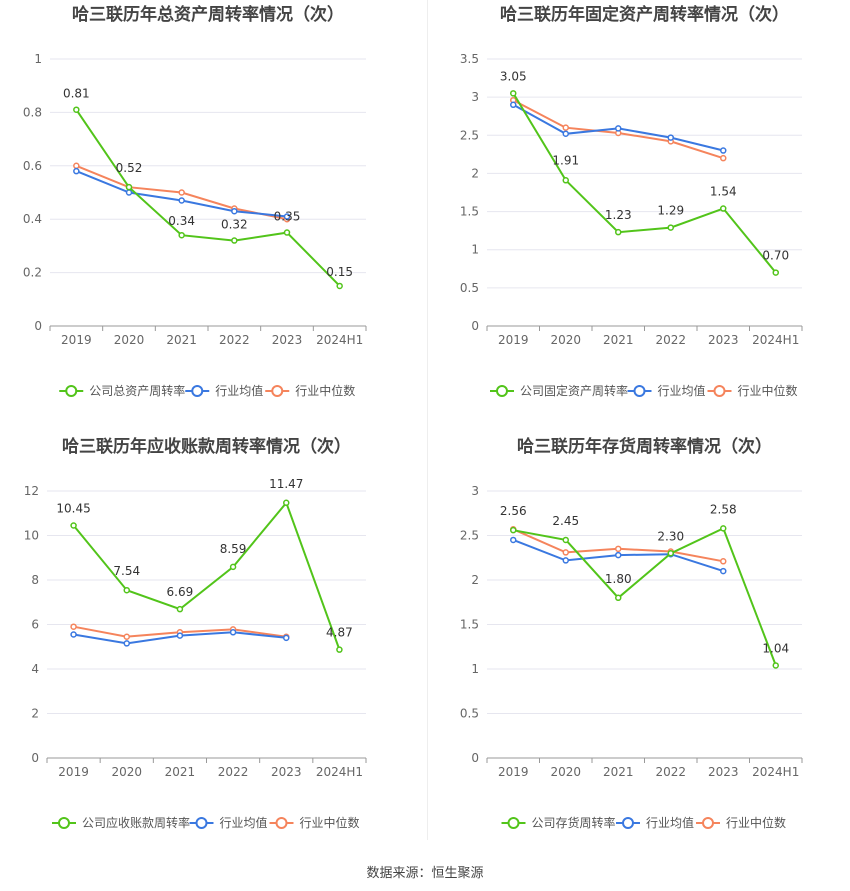  What do you see at coordinates (723, 509) in the screenshot?
I see `data-label: 2.58` at bounding box center [723, 509].